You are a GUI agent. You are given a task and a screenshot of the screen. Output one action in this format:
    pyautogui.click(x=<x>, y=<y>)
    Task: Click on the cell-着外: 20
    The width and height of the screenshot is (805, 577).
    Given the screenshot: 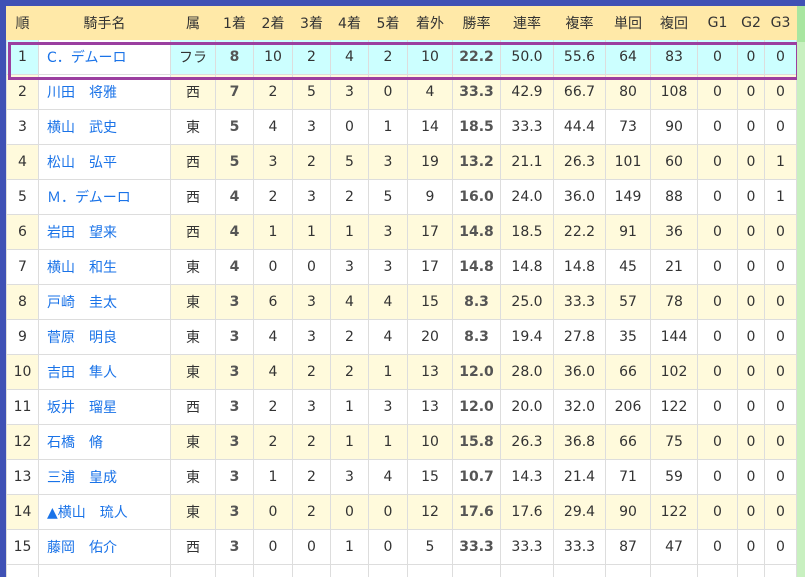 What is the action you would take?
    pyautogui.click(x=430, y=337)
    